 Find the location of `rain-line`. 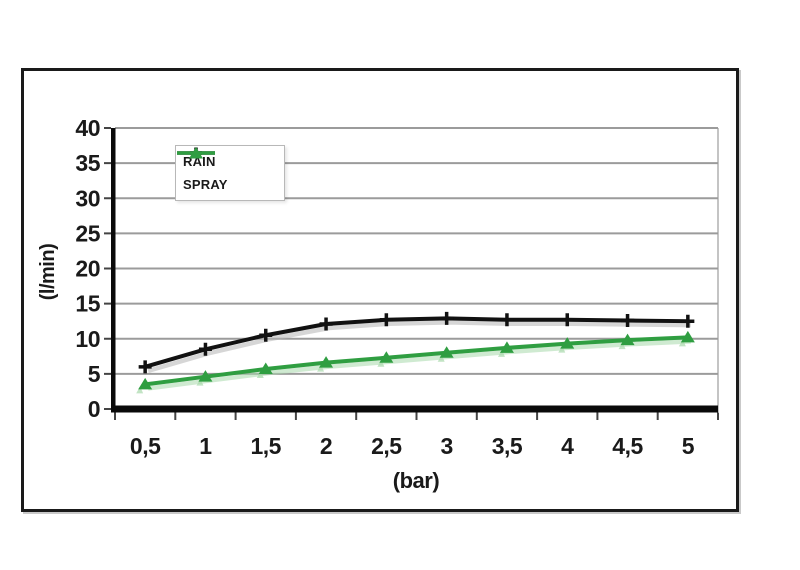

rain-line is located at coordinates (416, 342).